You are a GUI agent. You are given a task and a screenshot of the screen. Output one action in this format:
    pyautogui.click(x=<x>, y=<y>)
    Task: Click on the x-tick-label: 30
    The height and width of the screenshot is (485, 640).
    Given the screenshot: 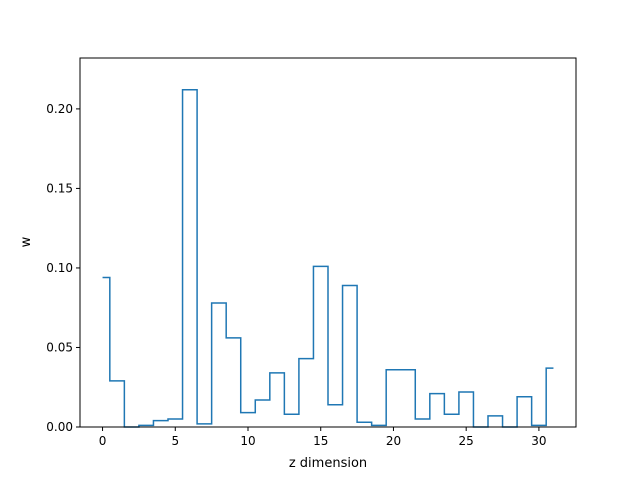 What is the action you would take?
    pyautogui.click(x=538, y=441)
    